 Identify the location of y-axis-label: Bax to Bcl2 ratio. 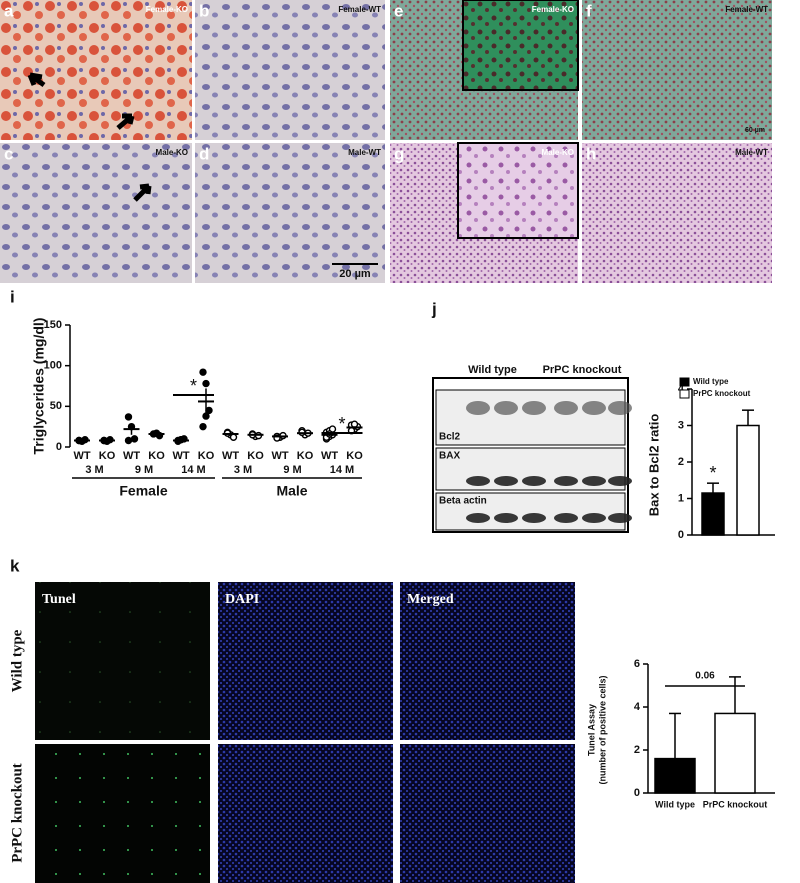
(653, 465).